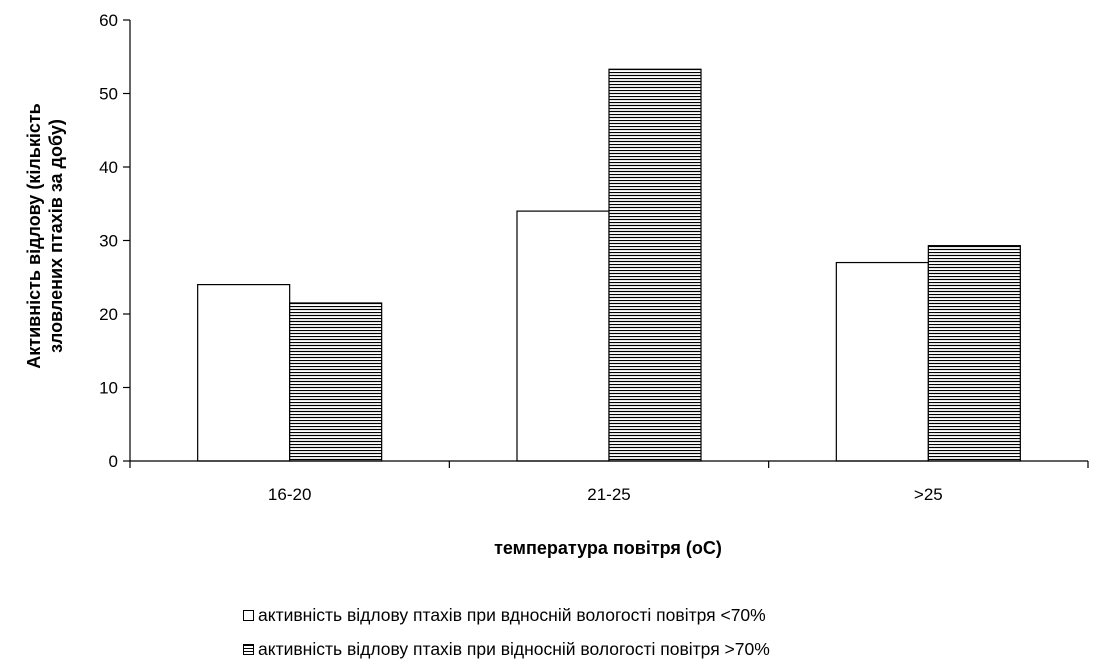  Describe the element at coordinates (56, 236) in the screenshot. I see `y-axis-title-line2: зловлених птахів за добу)` at that location.